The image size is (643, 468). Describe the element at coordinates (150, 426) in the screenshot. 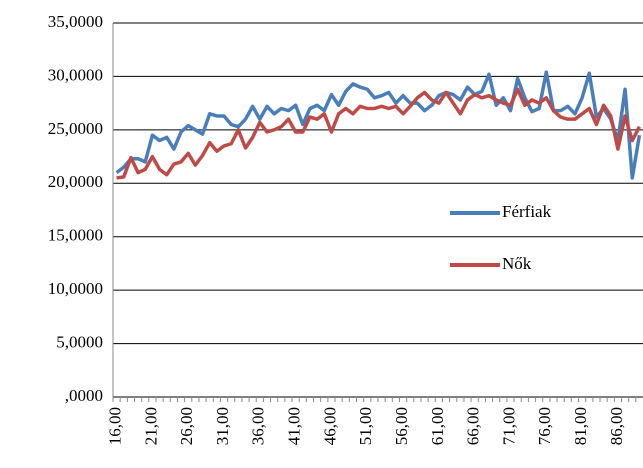

I see `x-tick-label: 21,00` at that location.